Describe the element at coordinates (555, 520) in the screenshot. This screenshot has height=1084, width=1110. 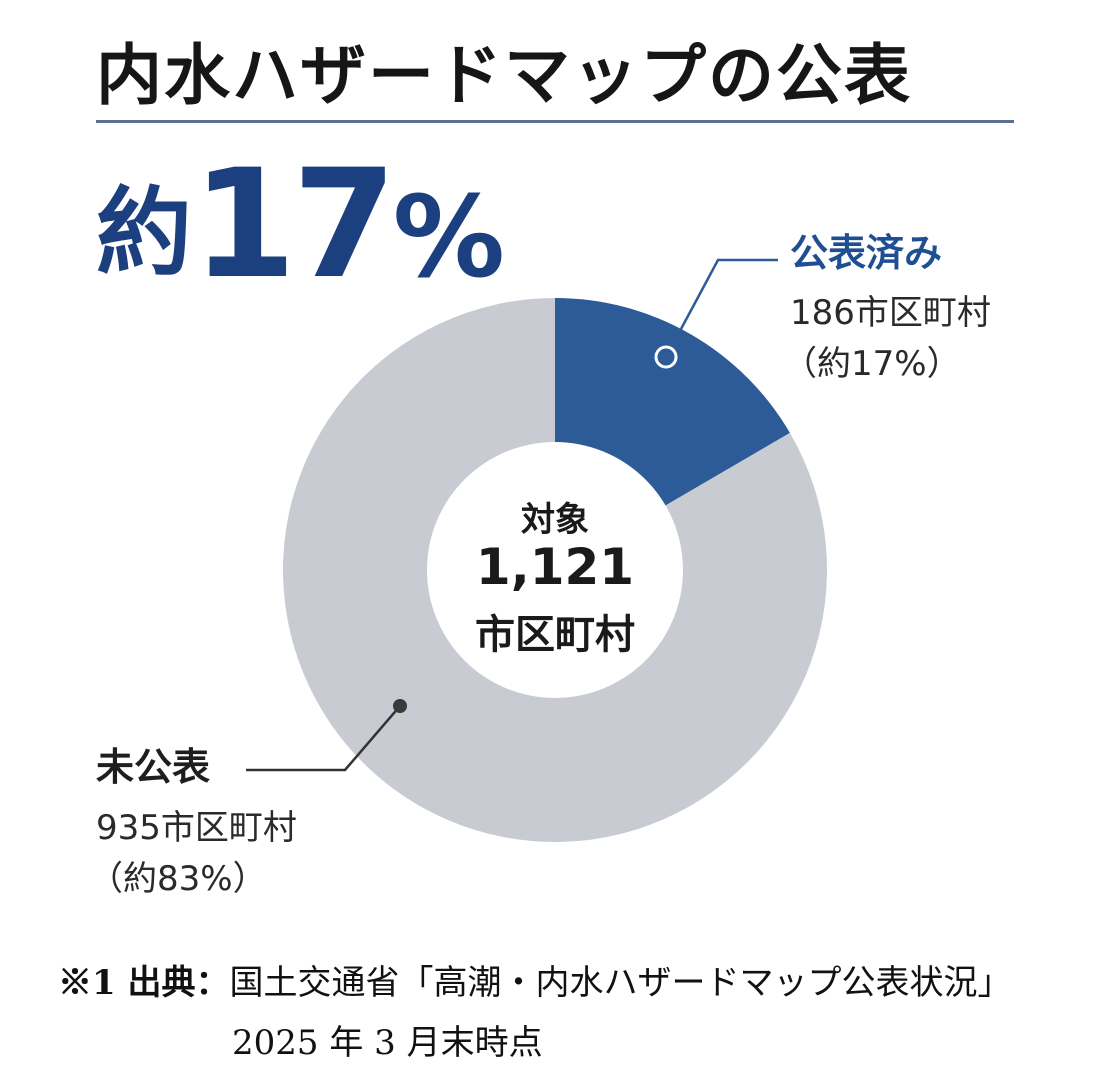
I see `center-label-line1: 対象` at that location.